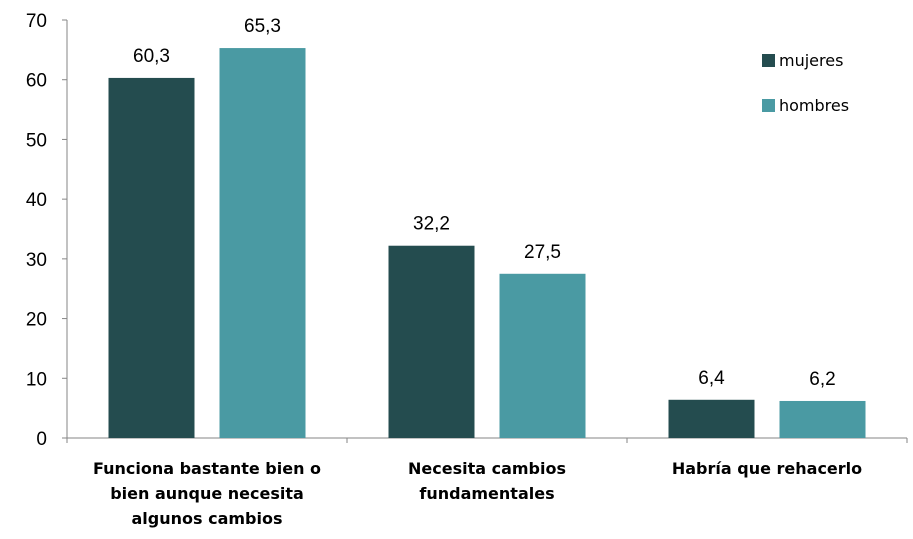 Image resolution: width=913 pixels, height=539 pixels. I want to click on x-category-label-line: fundamentales, so click(486, 493).